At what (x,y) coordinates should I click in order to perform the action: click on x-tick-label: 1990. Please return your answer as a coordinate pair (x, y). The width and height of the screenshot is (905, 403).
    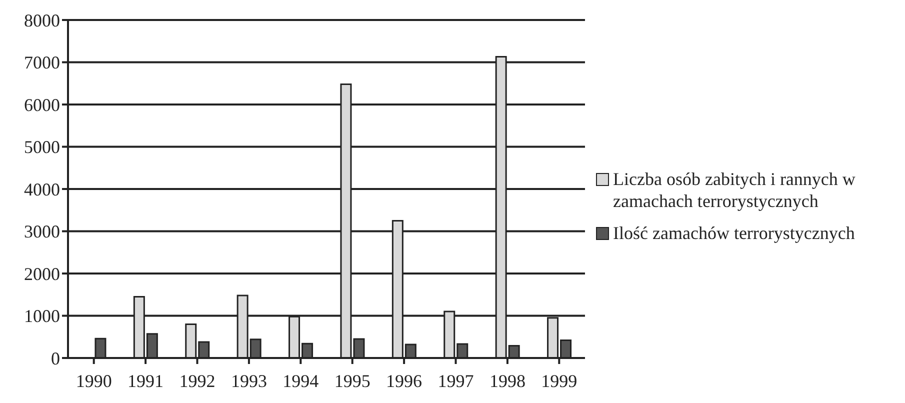
    Looking at the image, I should click on (94, 380).